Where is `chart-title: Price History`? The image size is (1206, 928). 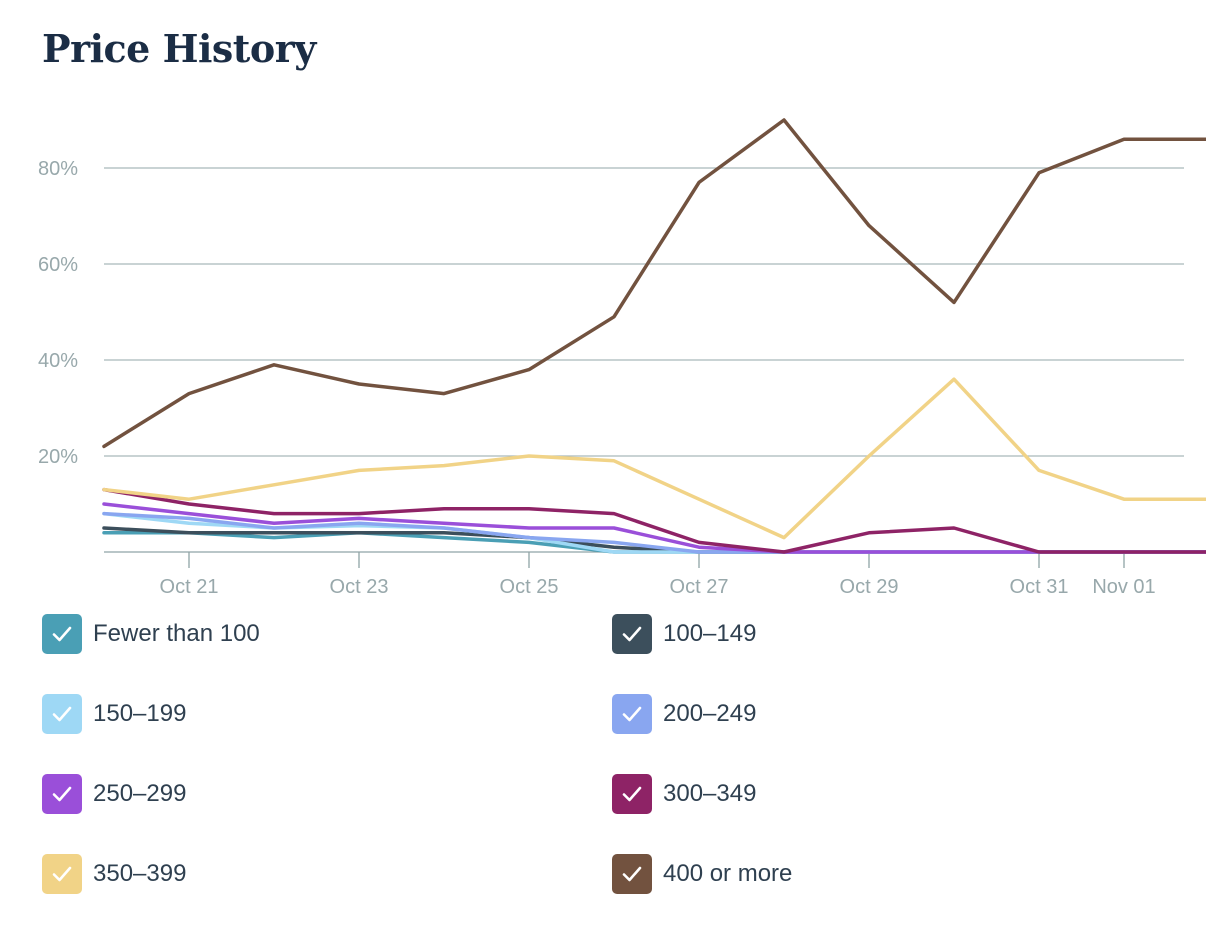 chart-title: Price History is located at coordinates (179, 48).